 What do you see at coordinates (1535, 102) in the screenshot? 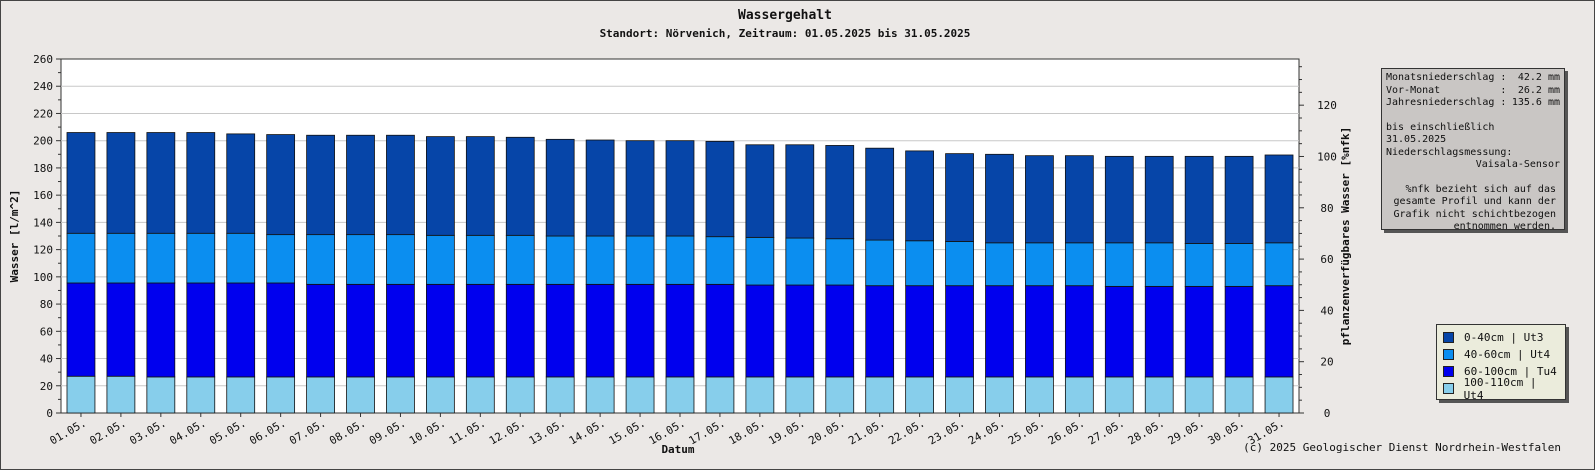
I see `jahr-value: 135.6 mm` at bounding box center [1535, 102].